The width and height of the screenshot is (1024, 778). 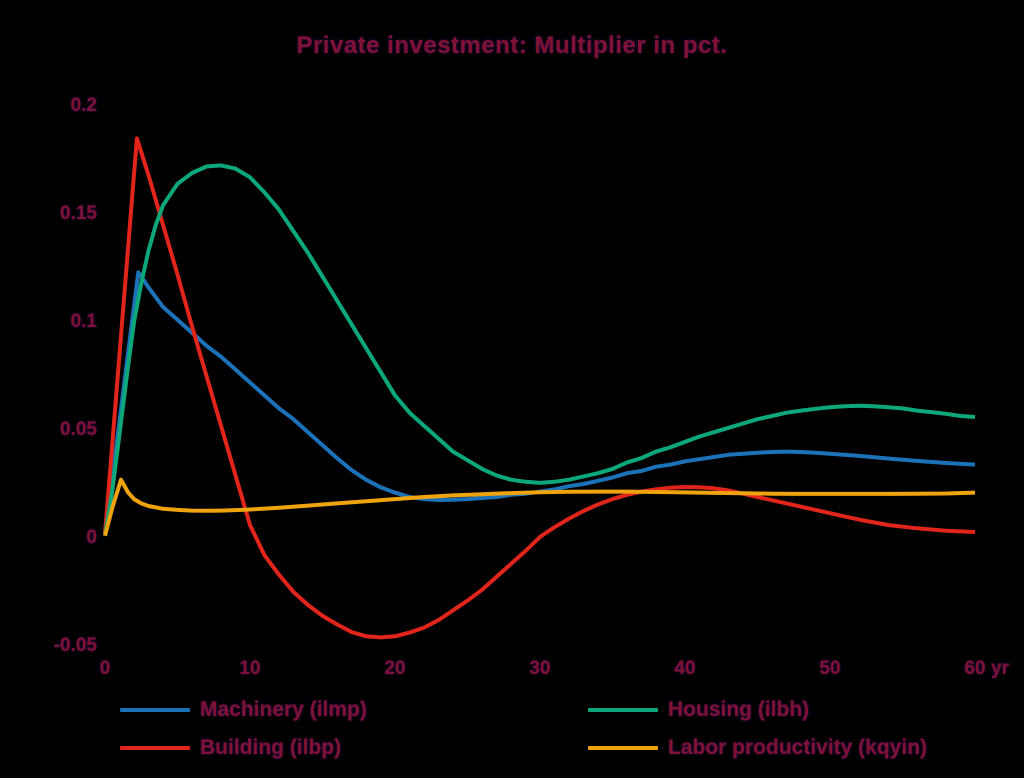 What do you see at coordinates (540, 668) in the screenshot?
I see `x-tick-label: 30` at bounding box center [540, 668].